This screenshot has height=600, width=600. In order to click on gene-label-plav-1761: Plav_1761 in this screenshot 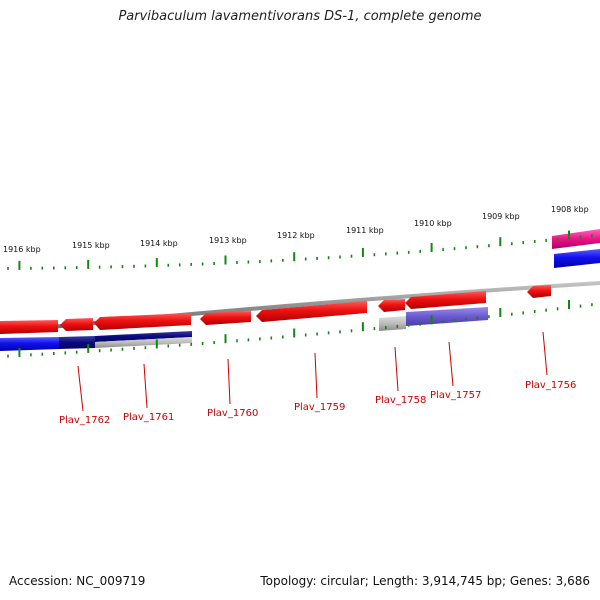, I will do `click(148, 417)`.